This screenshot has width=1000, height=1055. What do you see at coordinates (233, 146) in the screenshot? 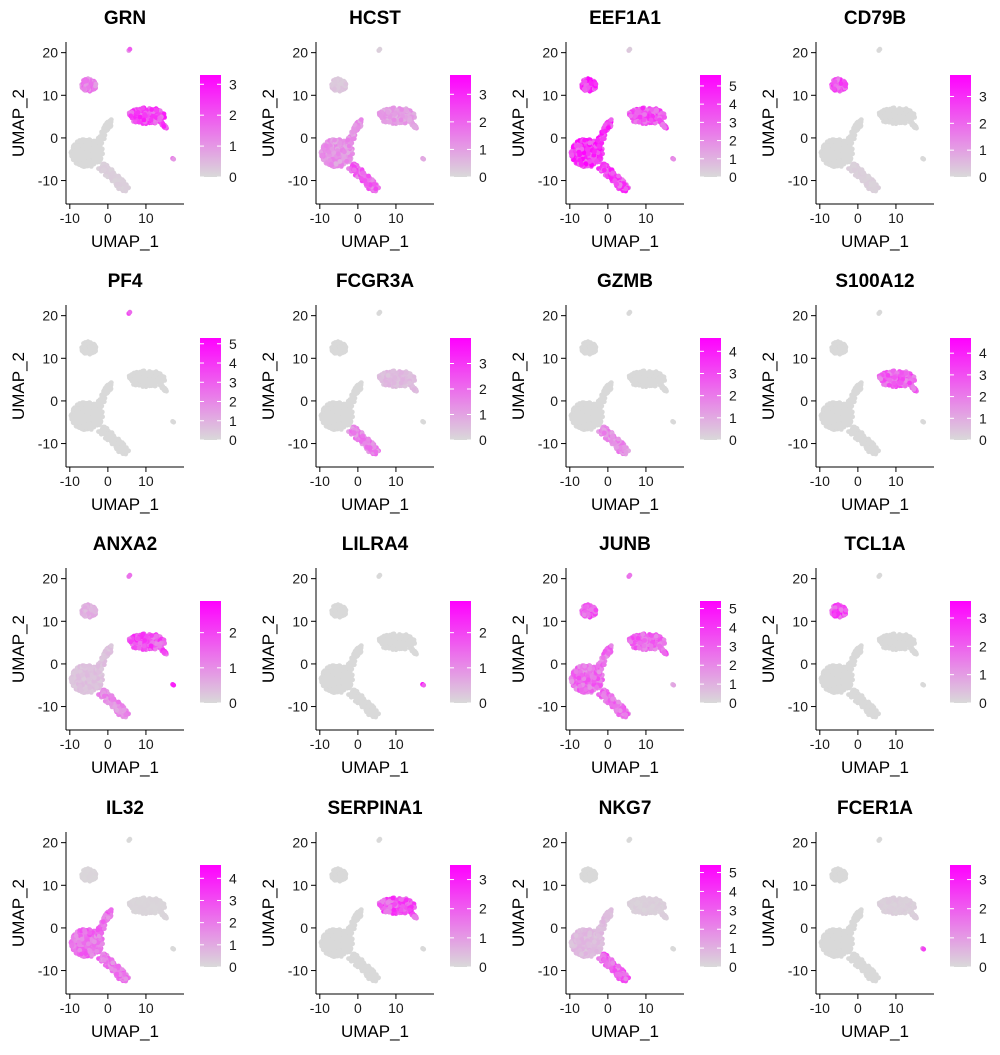
I see `colorbar-tick-label: 1` at bounding box center [233, 146].